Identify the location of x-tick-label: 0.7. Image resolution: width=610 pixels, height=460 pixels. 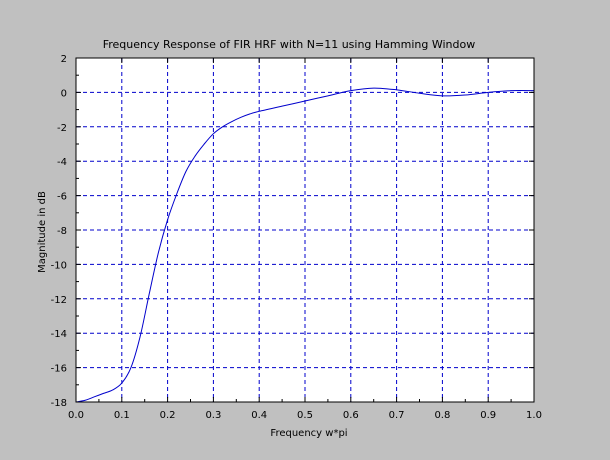
(397, 415).